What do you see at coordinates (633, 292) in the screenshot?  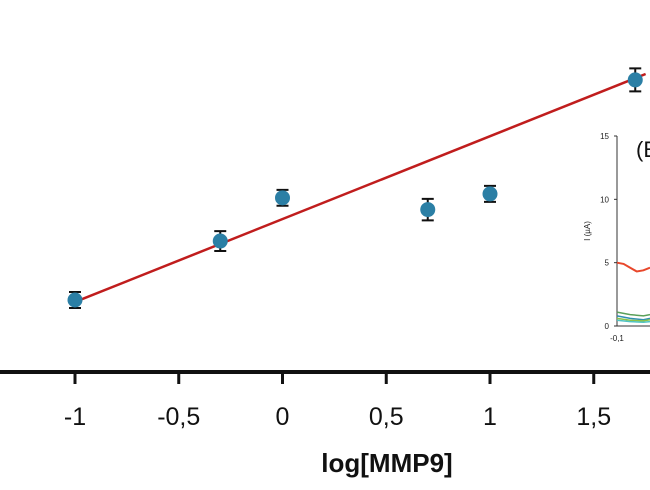 I see `inset-series` at bounding box center [633, 292].